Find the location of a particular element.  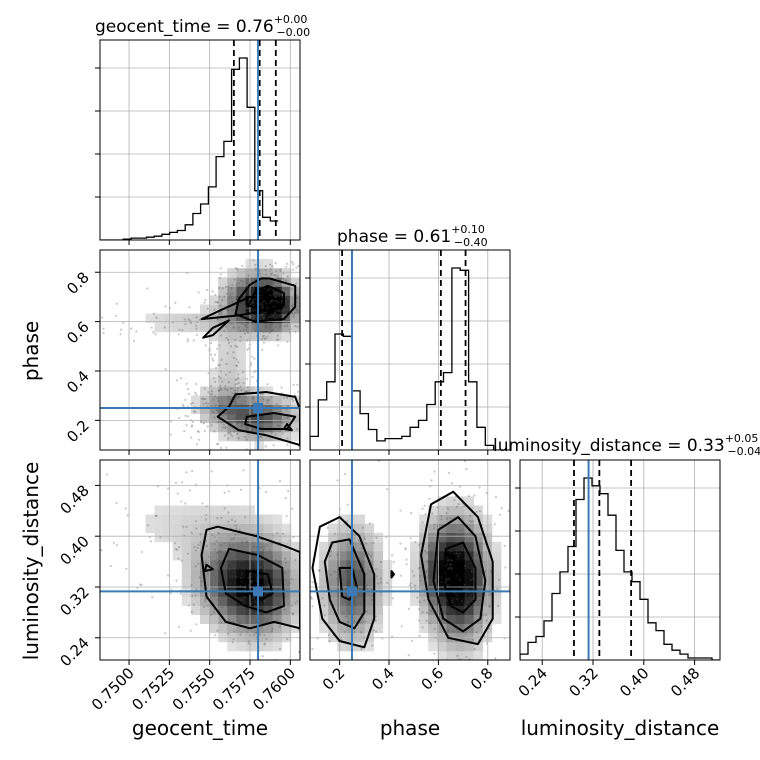

histogram-step-phase is located at coordinates (410, 358).